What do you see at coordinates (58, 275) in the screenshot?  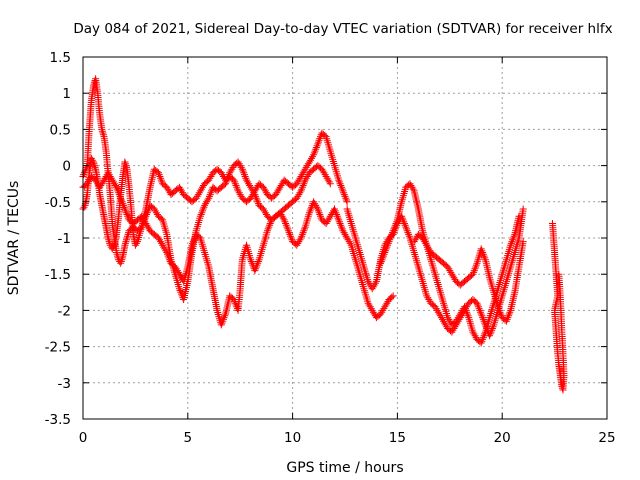 I see `y-tick-label: -1.5` at bounding box center [58, 275].